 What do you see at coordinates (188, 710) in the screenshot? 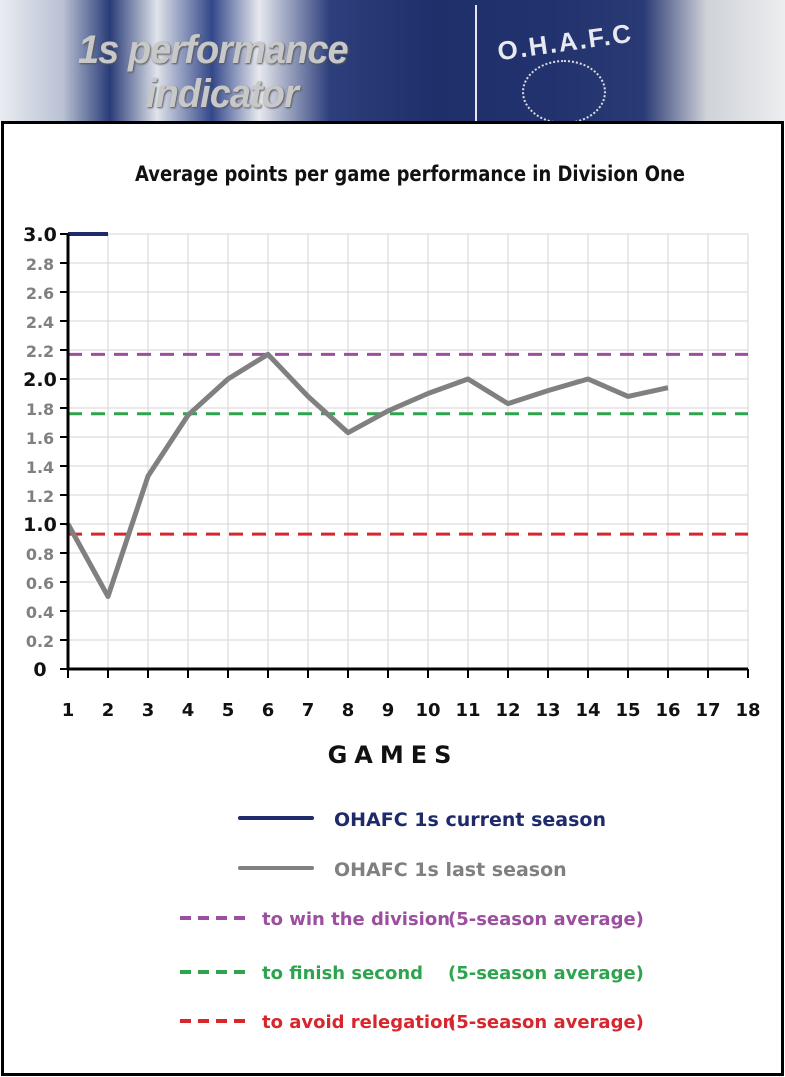
I see `x-tick-label: 4` at bounding box center [188, 710].